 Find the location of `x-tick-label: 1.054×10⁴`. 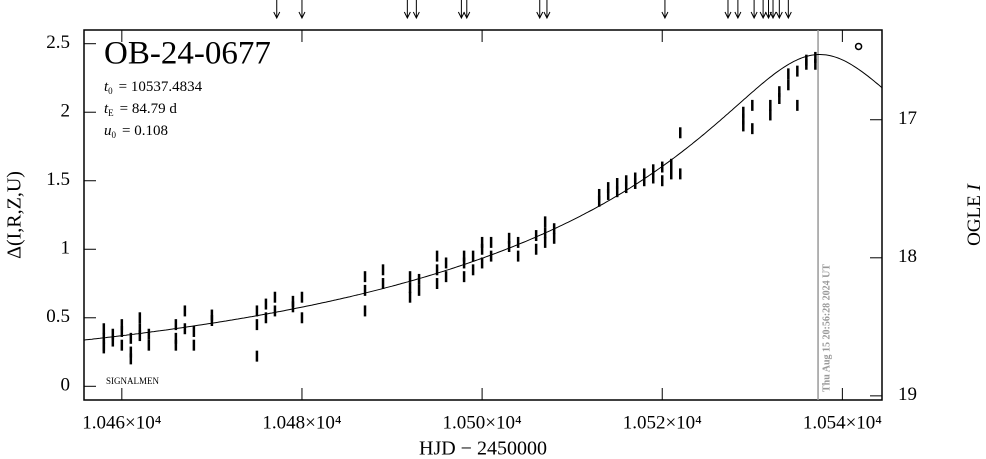

x-tick-label: 1.054×10⁴ is located at coordinates (842, 422).